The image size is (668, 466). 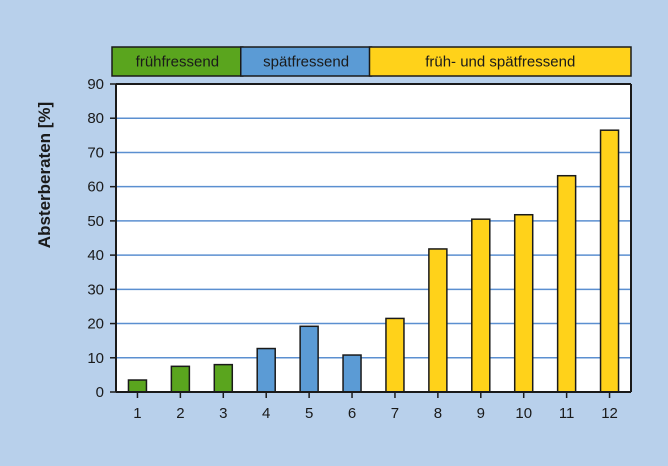 I want to click on x-tick-label: 9, so click(x=481, y=413).